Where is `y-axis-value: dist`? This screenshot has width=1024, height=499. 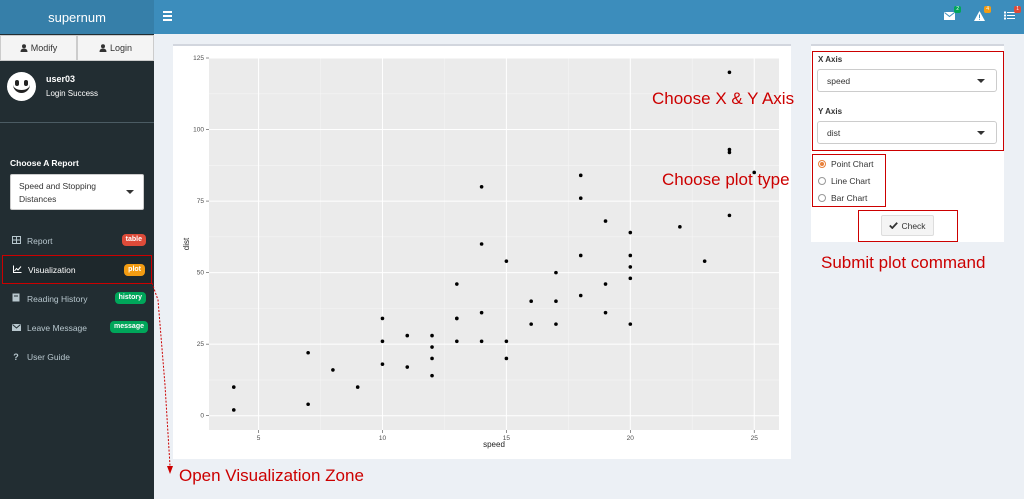 y-axis-value: dist is located at coordinates (834, 133).